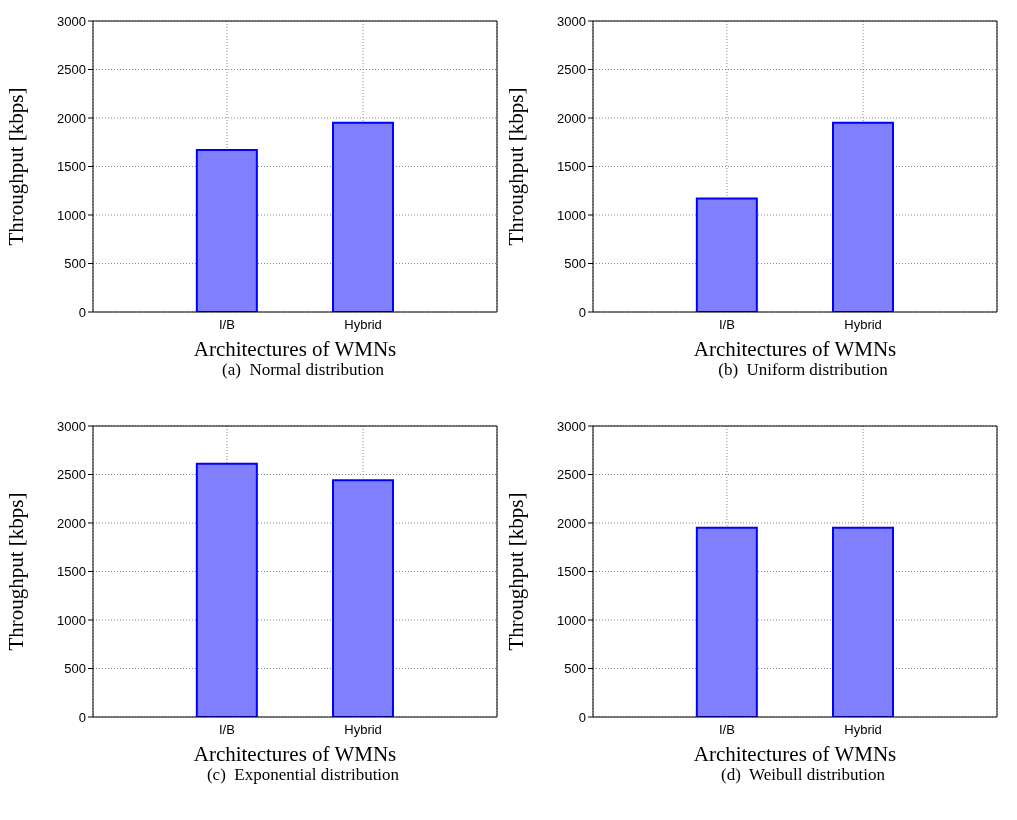 Image resolution: width=1017 pixels, height=820 pixels. I want to click on text: (a) Normal distribution, so click(303, 370).